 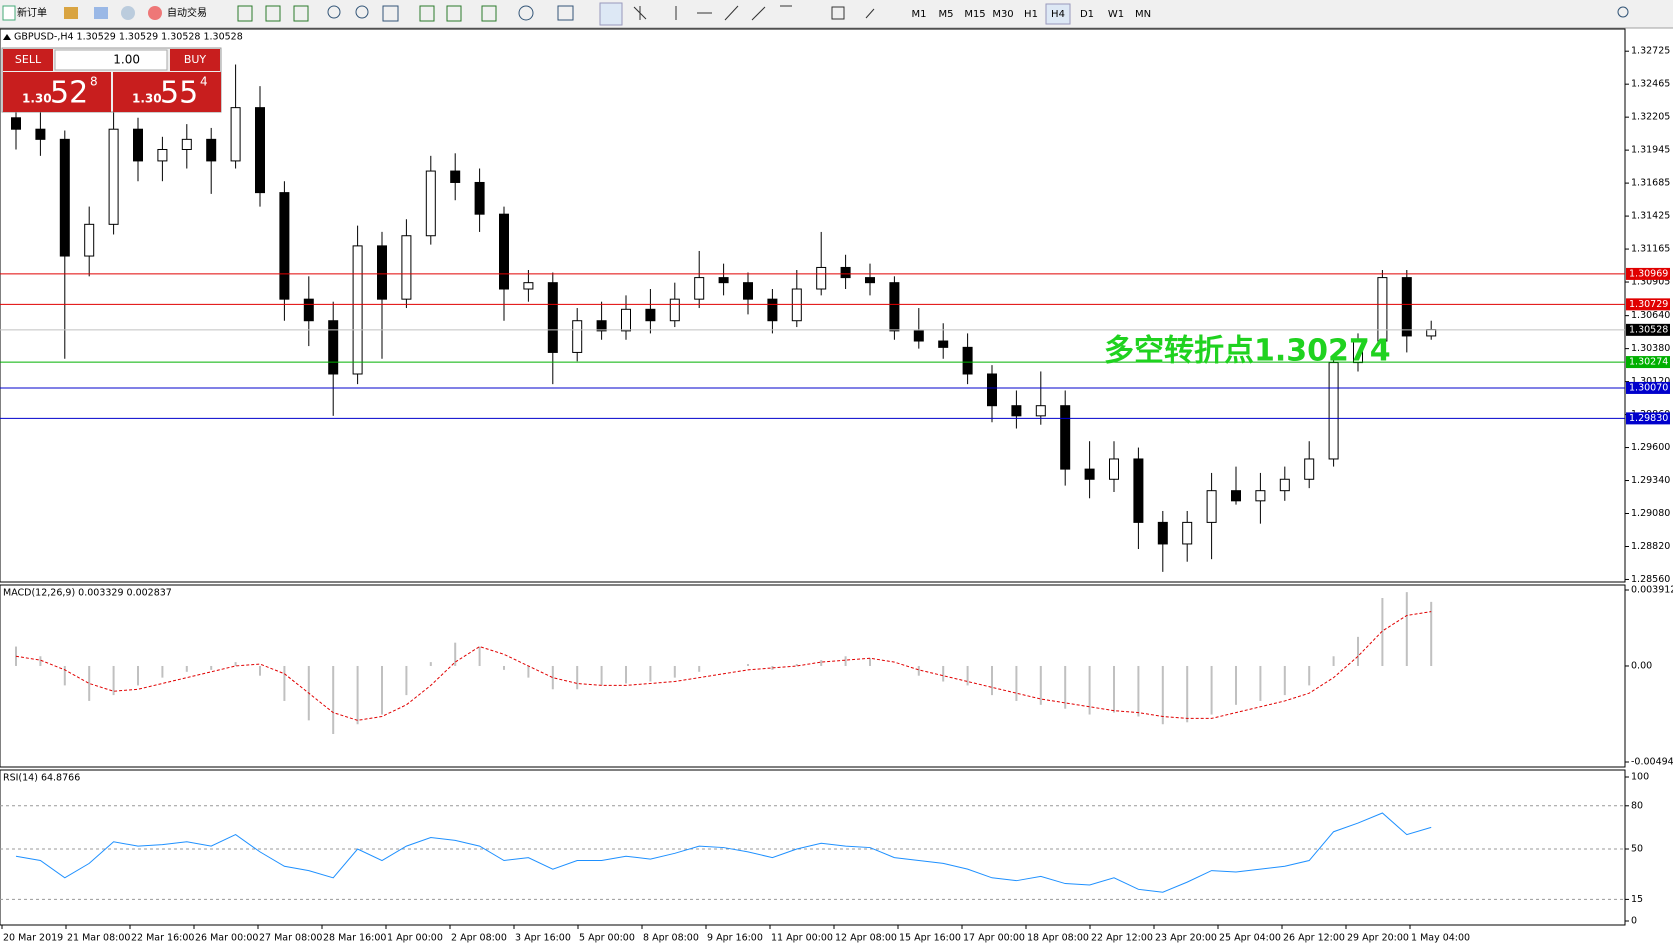 I want to click on buy-button, so click(x=195, y=60).